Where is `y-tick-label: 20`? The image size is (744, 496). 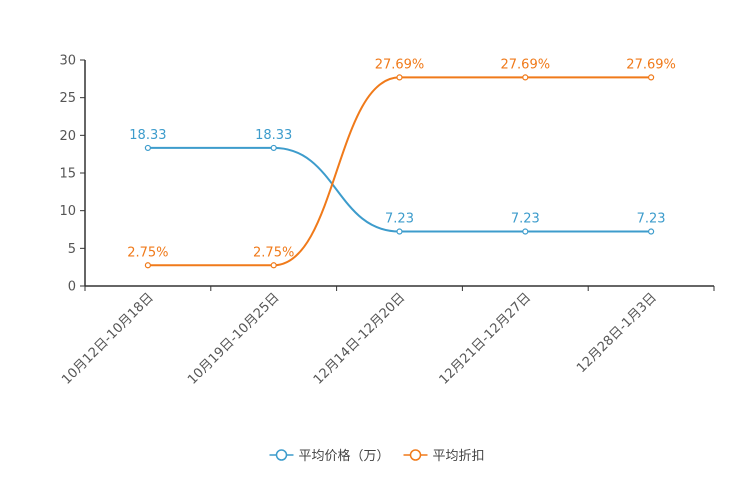 y-tick-label: 20 is located at coordinates (67, 136).